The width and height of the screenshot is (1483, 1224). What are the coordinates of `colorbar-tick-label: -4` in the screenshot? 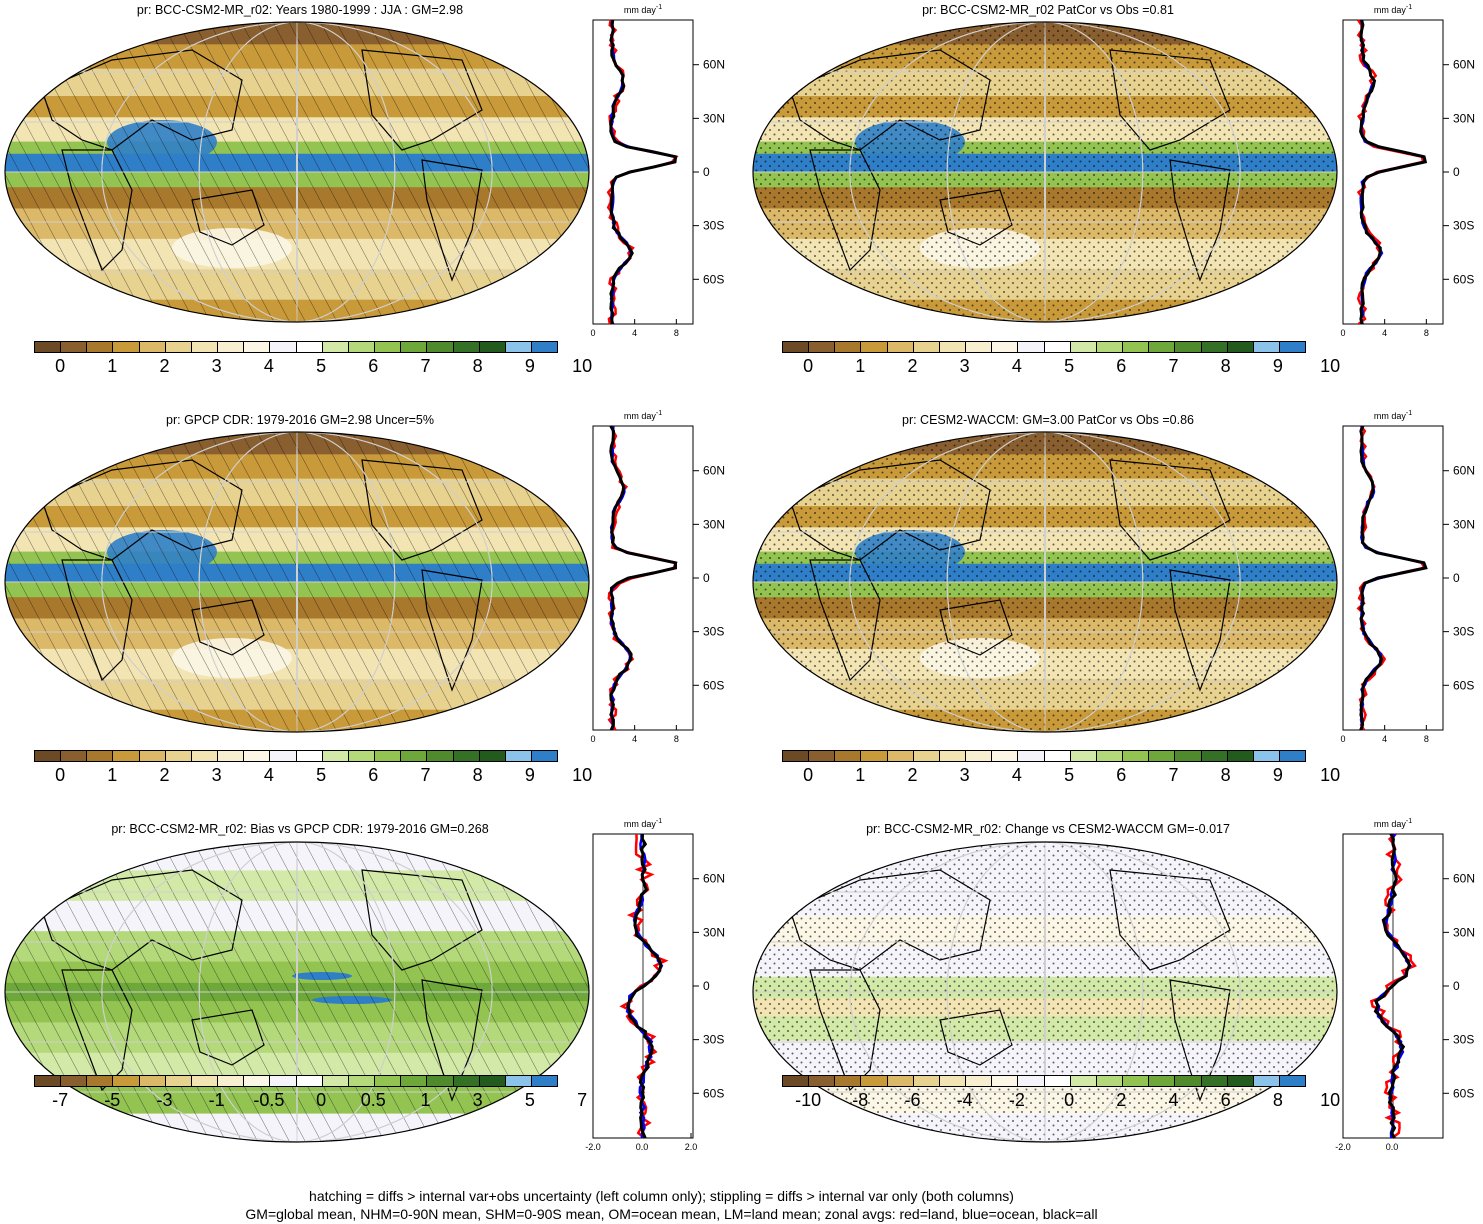 It's located at (964, 1100).